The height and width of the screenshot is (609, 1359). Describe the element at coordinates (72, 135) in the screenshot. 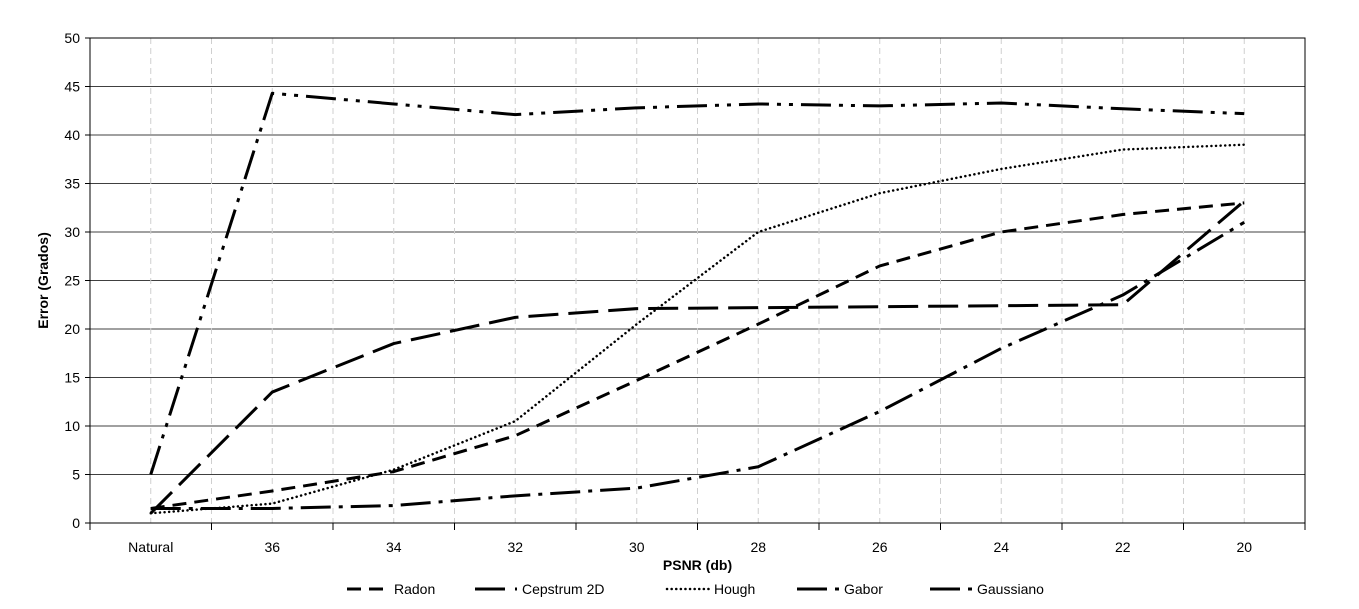

I see `y-tick-label: 40` at that location.